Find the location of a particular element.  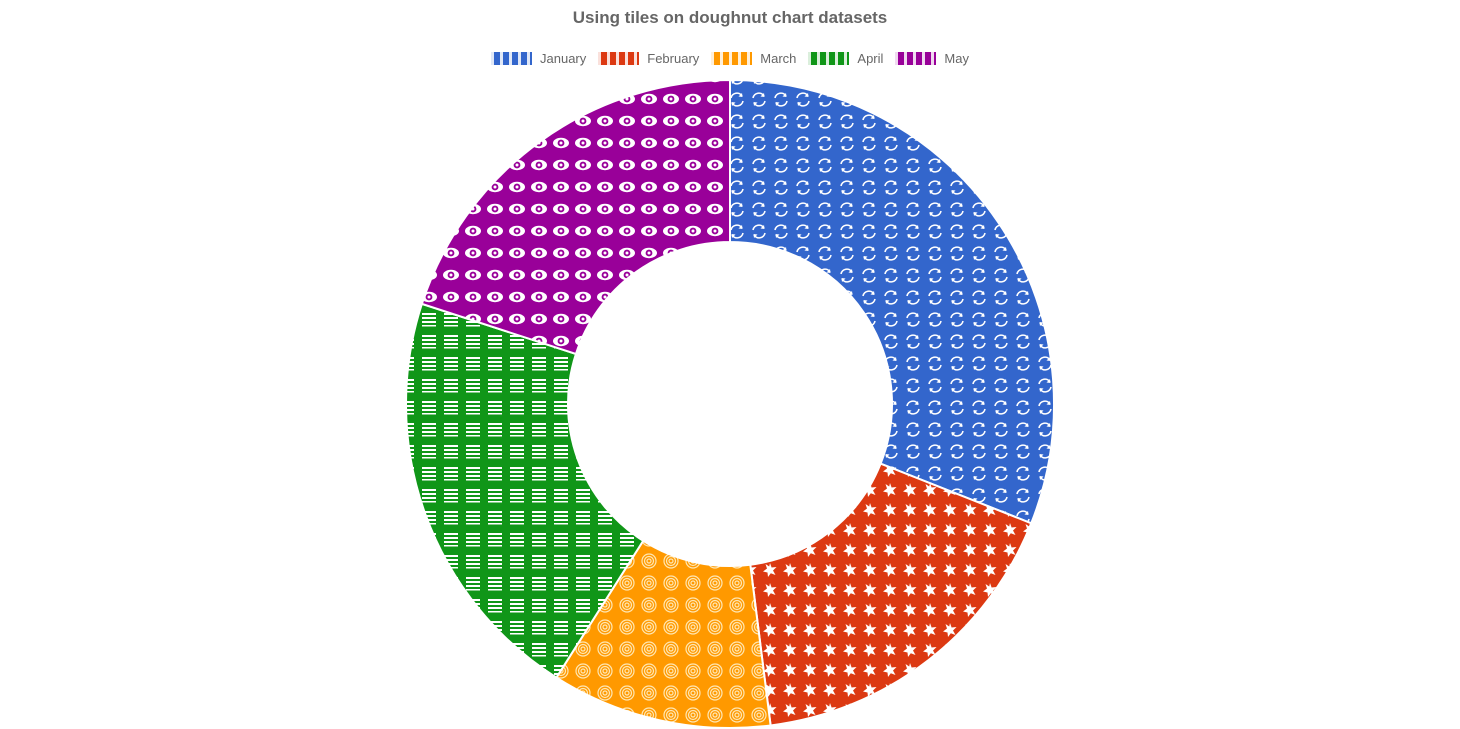

legend-swatch-april is located at coordinates (829, 58).